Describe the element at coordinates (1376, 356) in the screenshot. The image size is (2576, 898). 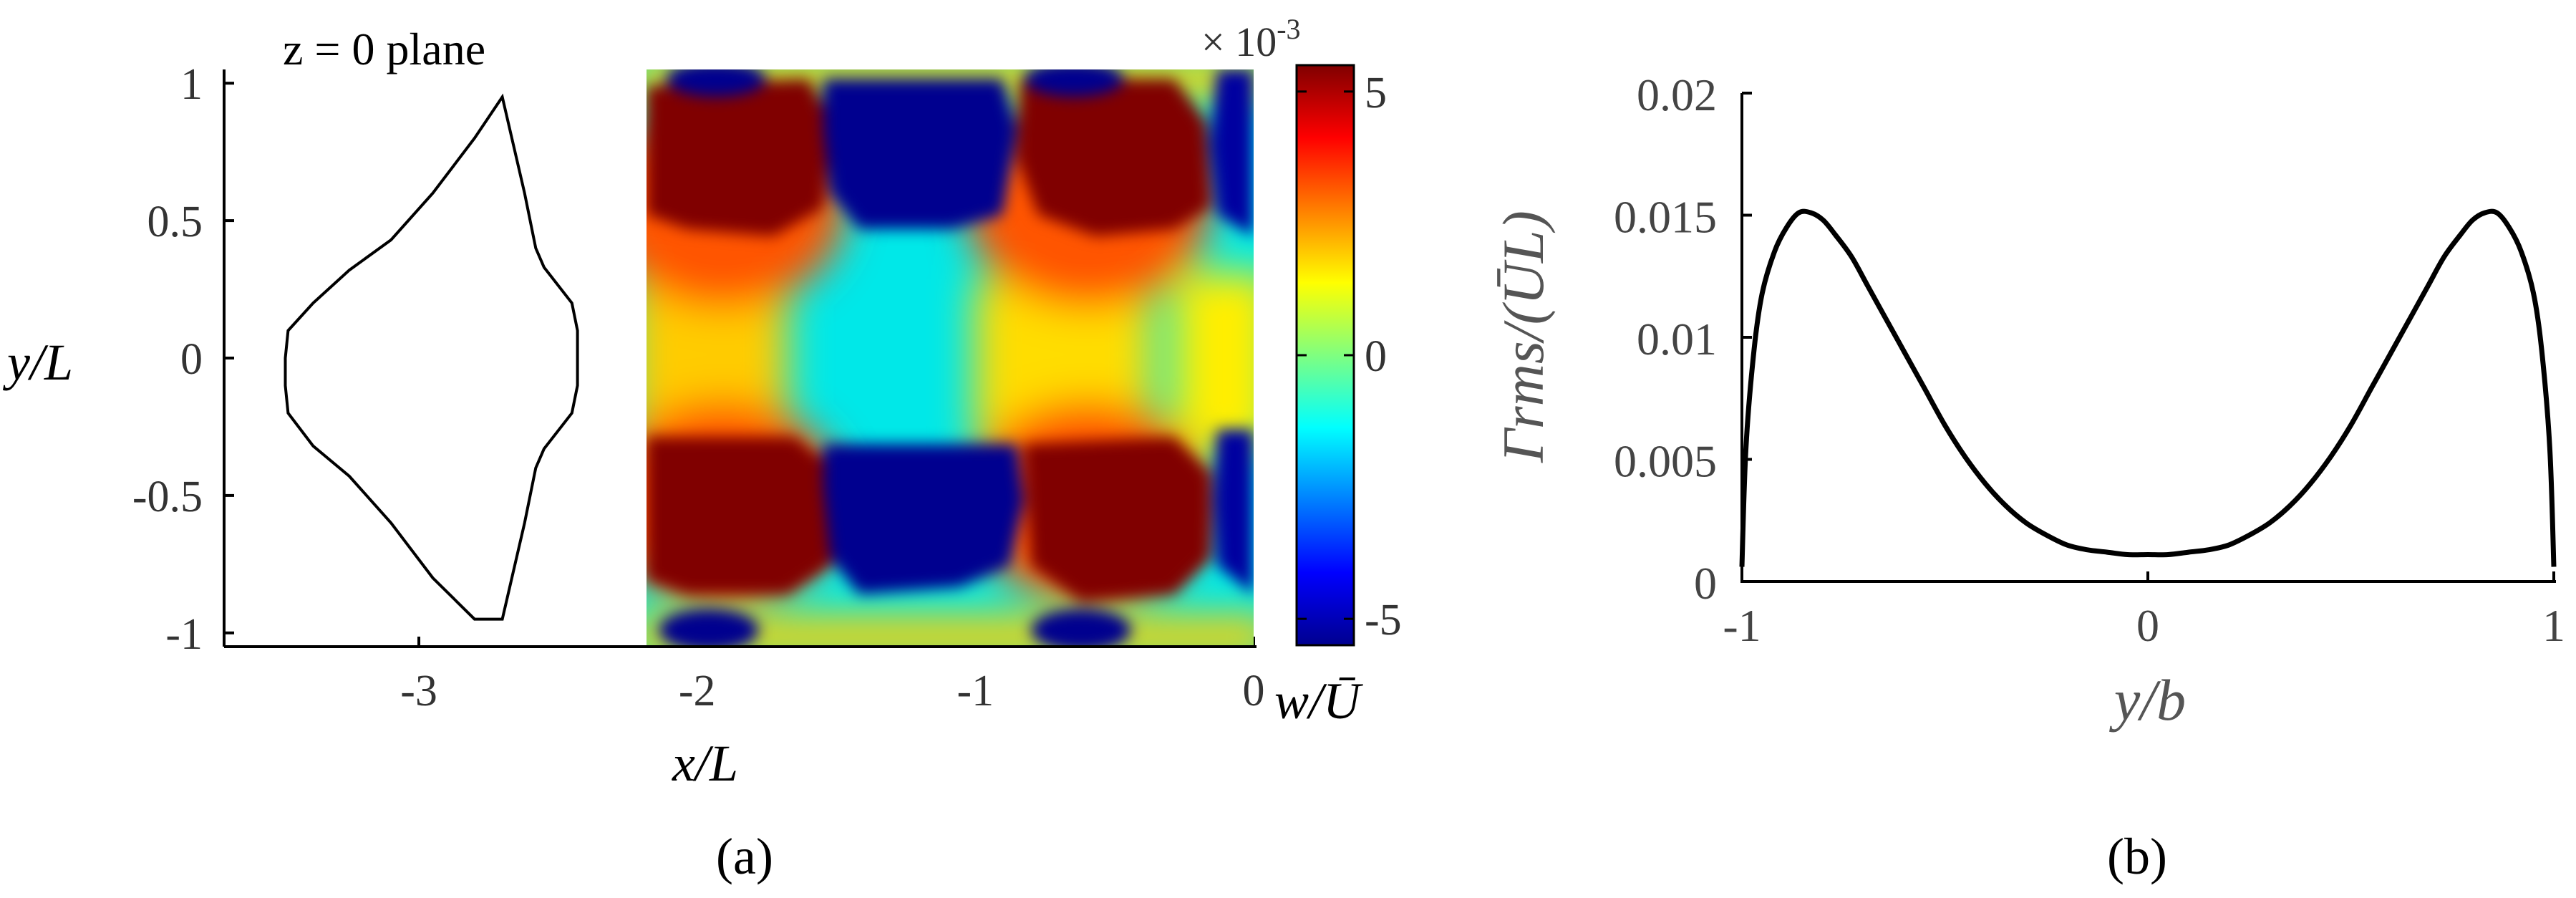
I see `colorbar-tick-label: 0` at that location.